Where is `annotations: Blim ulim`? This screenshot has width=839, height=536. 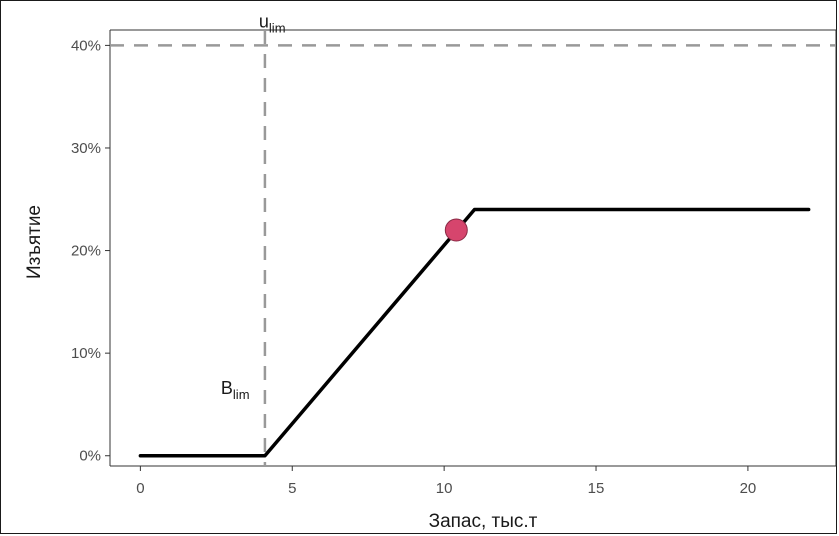
annotations: Blim ulim is located at coordinates (253, 206).